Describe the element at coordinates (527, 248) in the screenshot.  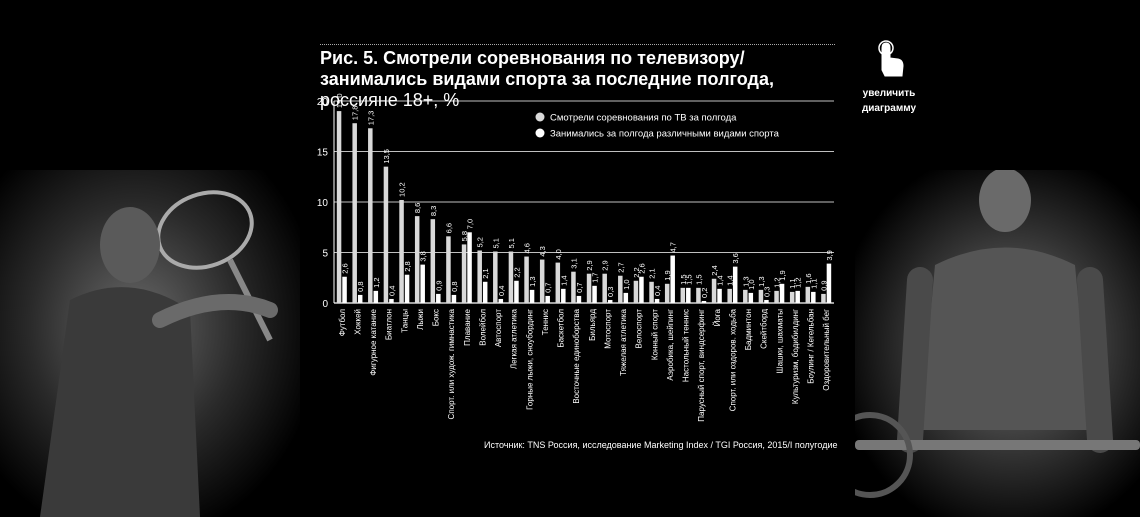
I see `data-label: 4,6` at that location.